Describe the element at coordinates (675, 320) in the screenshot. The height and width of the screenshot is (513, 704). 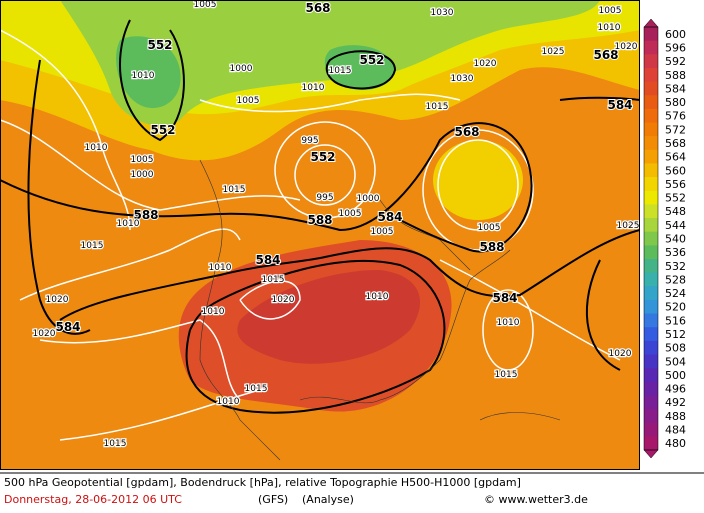
I see `colorbar-label: 516` at that location.